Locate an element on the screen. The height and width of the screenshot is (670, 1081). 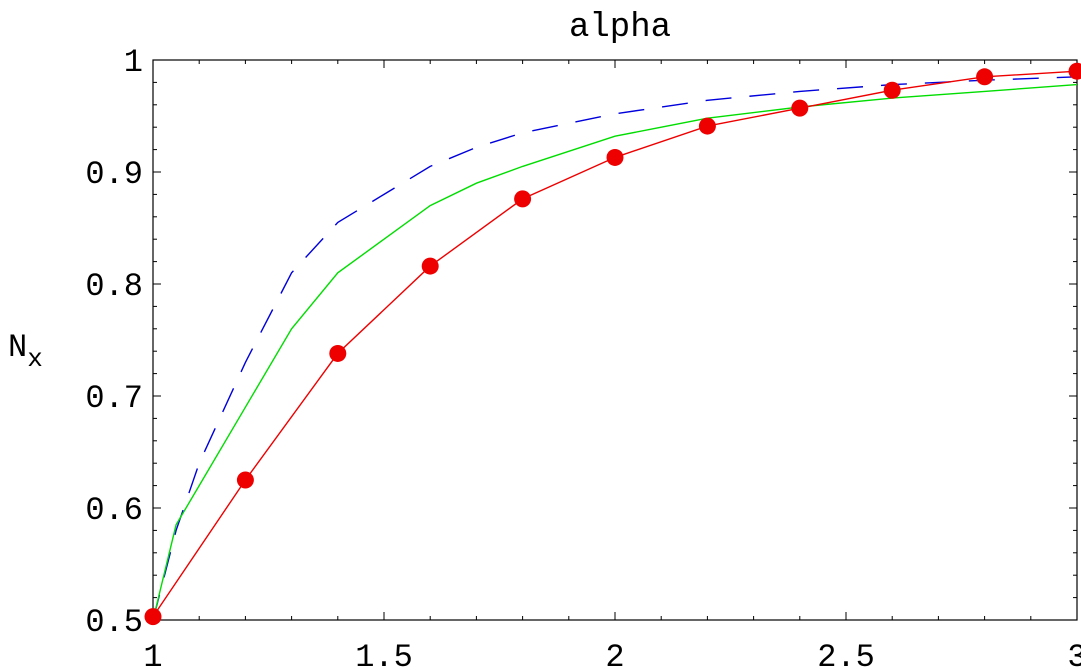
y-axis-label-subscript: x is located at coordinates (35, 359).